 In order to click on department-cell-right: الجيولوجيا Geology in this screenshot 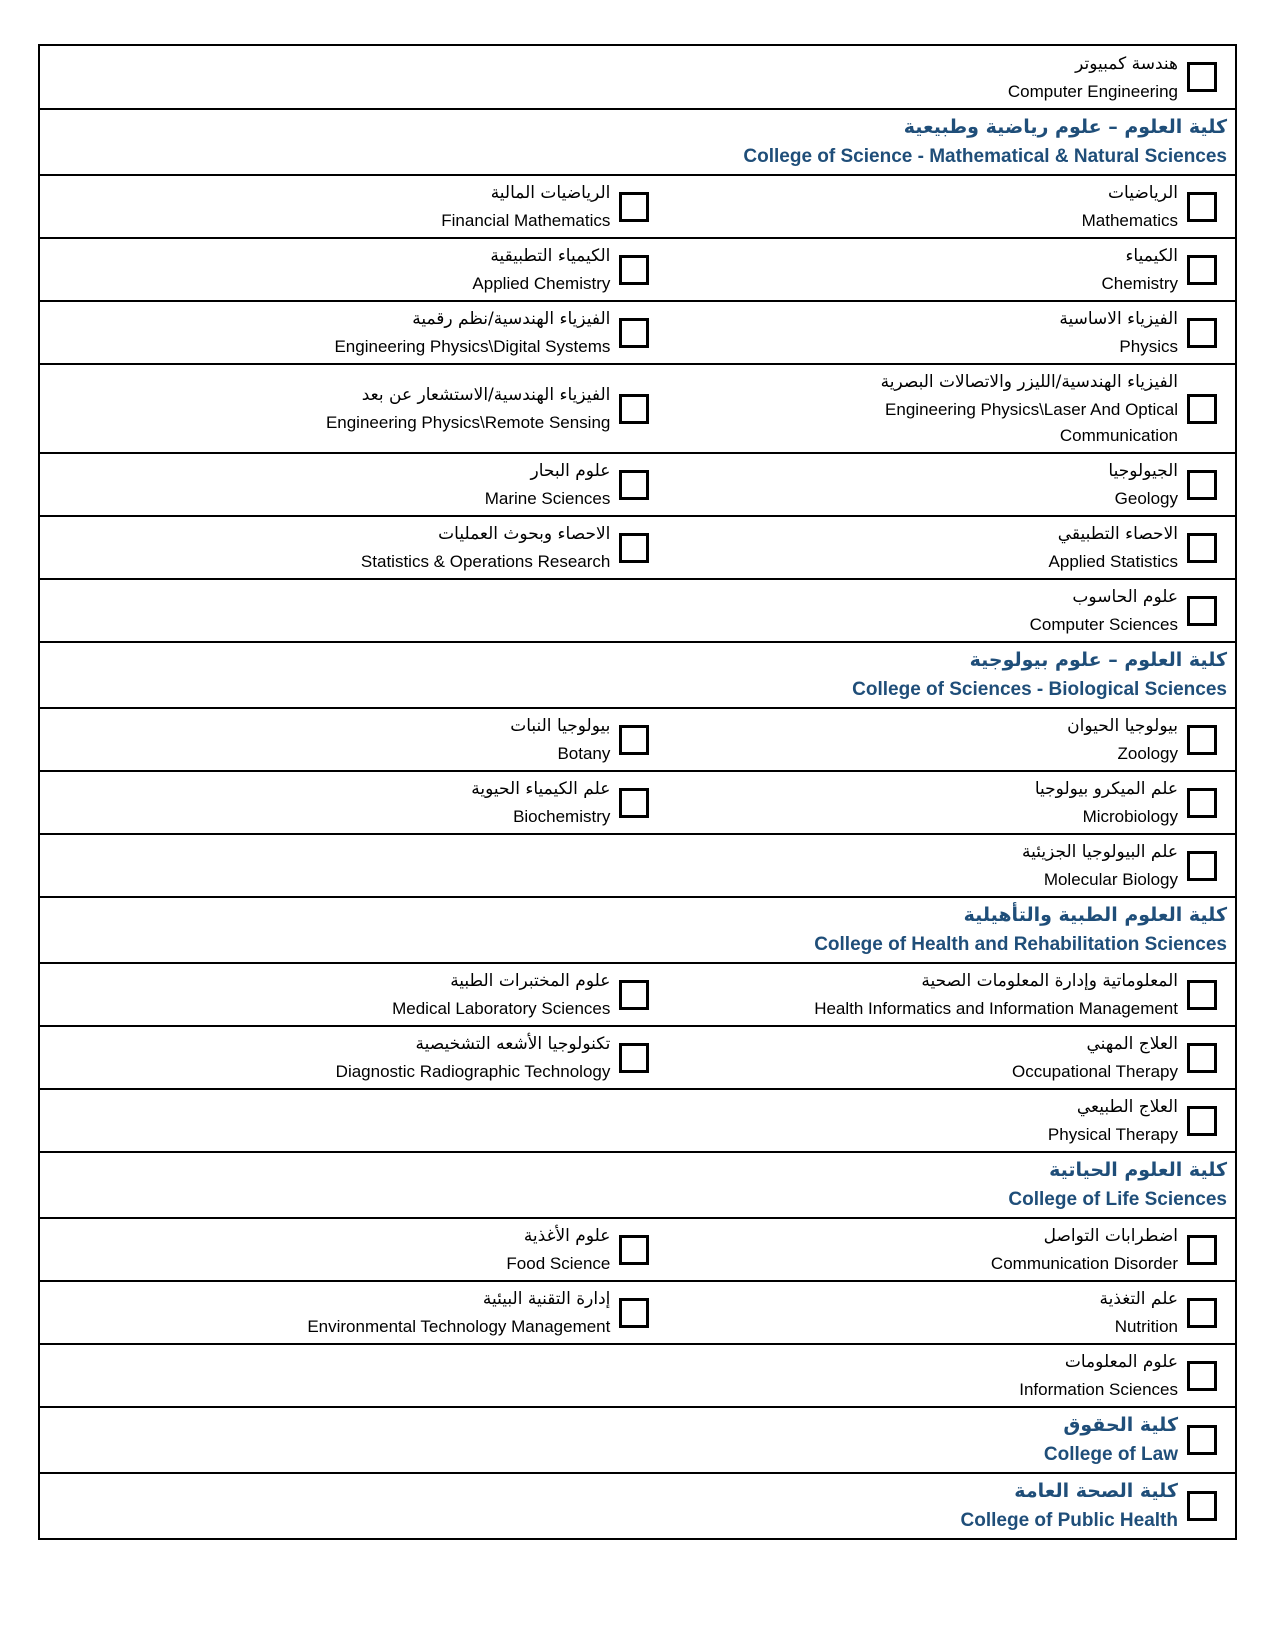, I will do `click(951, 484)`.